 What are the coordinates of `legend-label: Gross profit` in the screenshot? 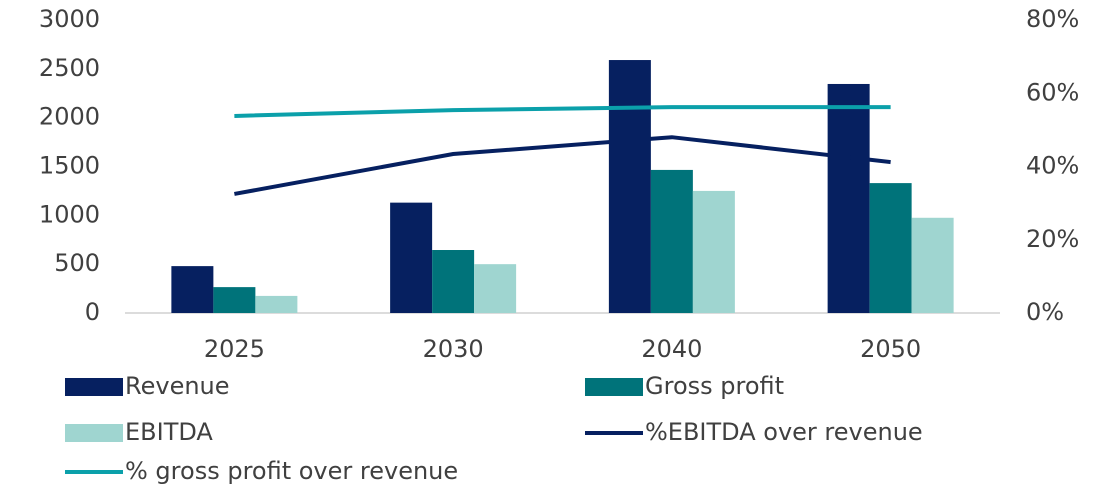 It's located at (714, 386).